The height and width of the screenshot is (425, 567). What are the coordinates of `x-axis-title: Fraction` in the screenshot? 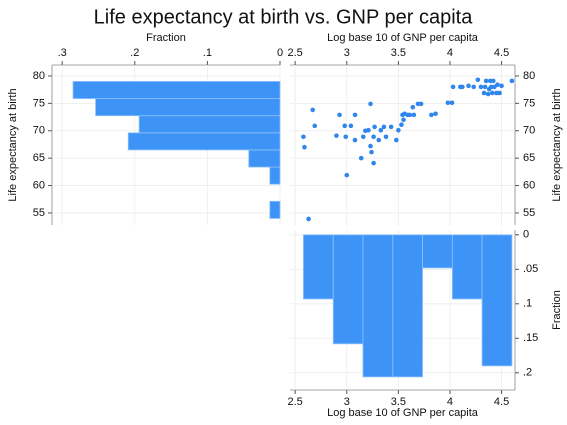 It's located at (166, 38).